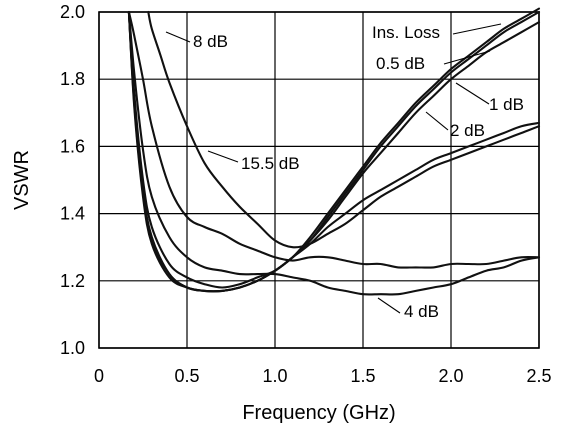 The width and height of the screenshot is (562, 427). Describe the element at coordinates (467, 130) in the screenshot. I see `series-label-2-db: 2 dB` at that location.